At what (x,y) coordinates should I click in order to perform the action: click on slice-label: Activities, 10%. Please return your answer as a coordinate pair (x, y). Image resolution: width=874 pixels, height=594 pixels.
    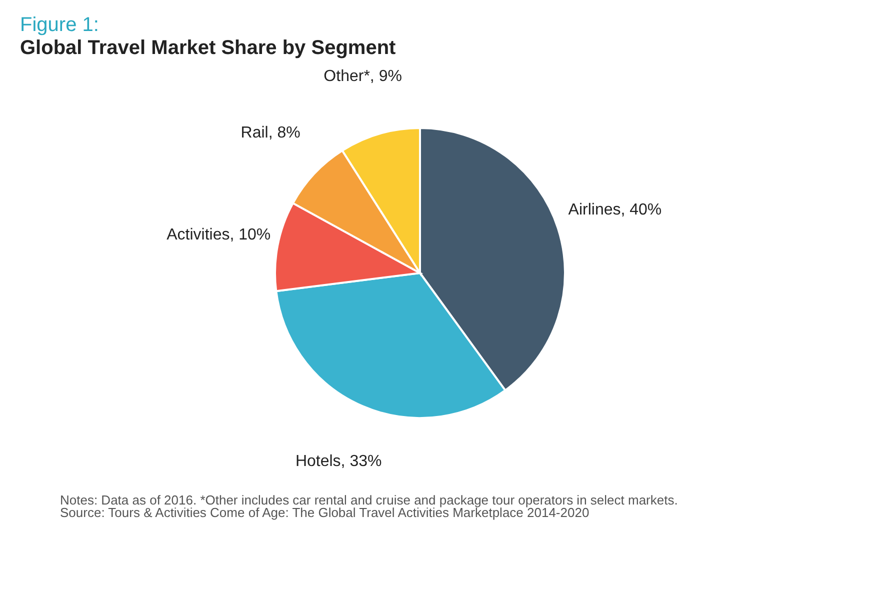
    Looking at the image, I should click on (218, 235).